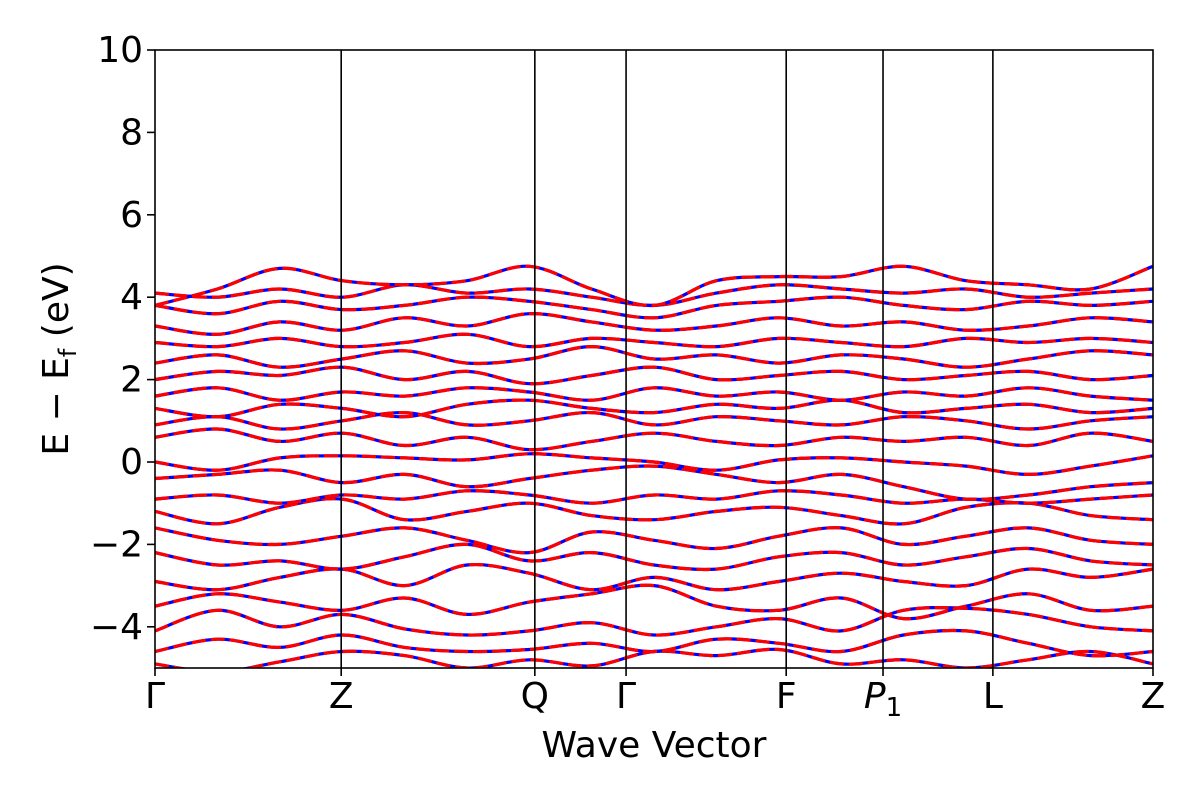 The width and height of the screenshot is (1200, 800). Describe the element at coordinates (68, 352) in the screenshot. I see `y-axis-label-subscript: f` at that location.